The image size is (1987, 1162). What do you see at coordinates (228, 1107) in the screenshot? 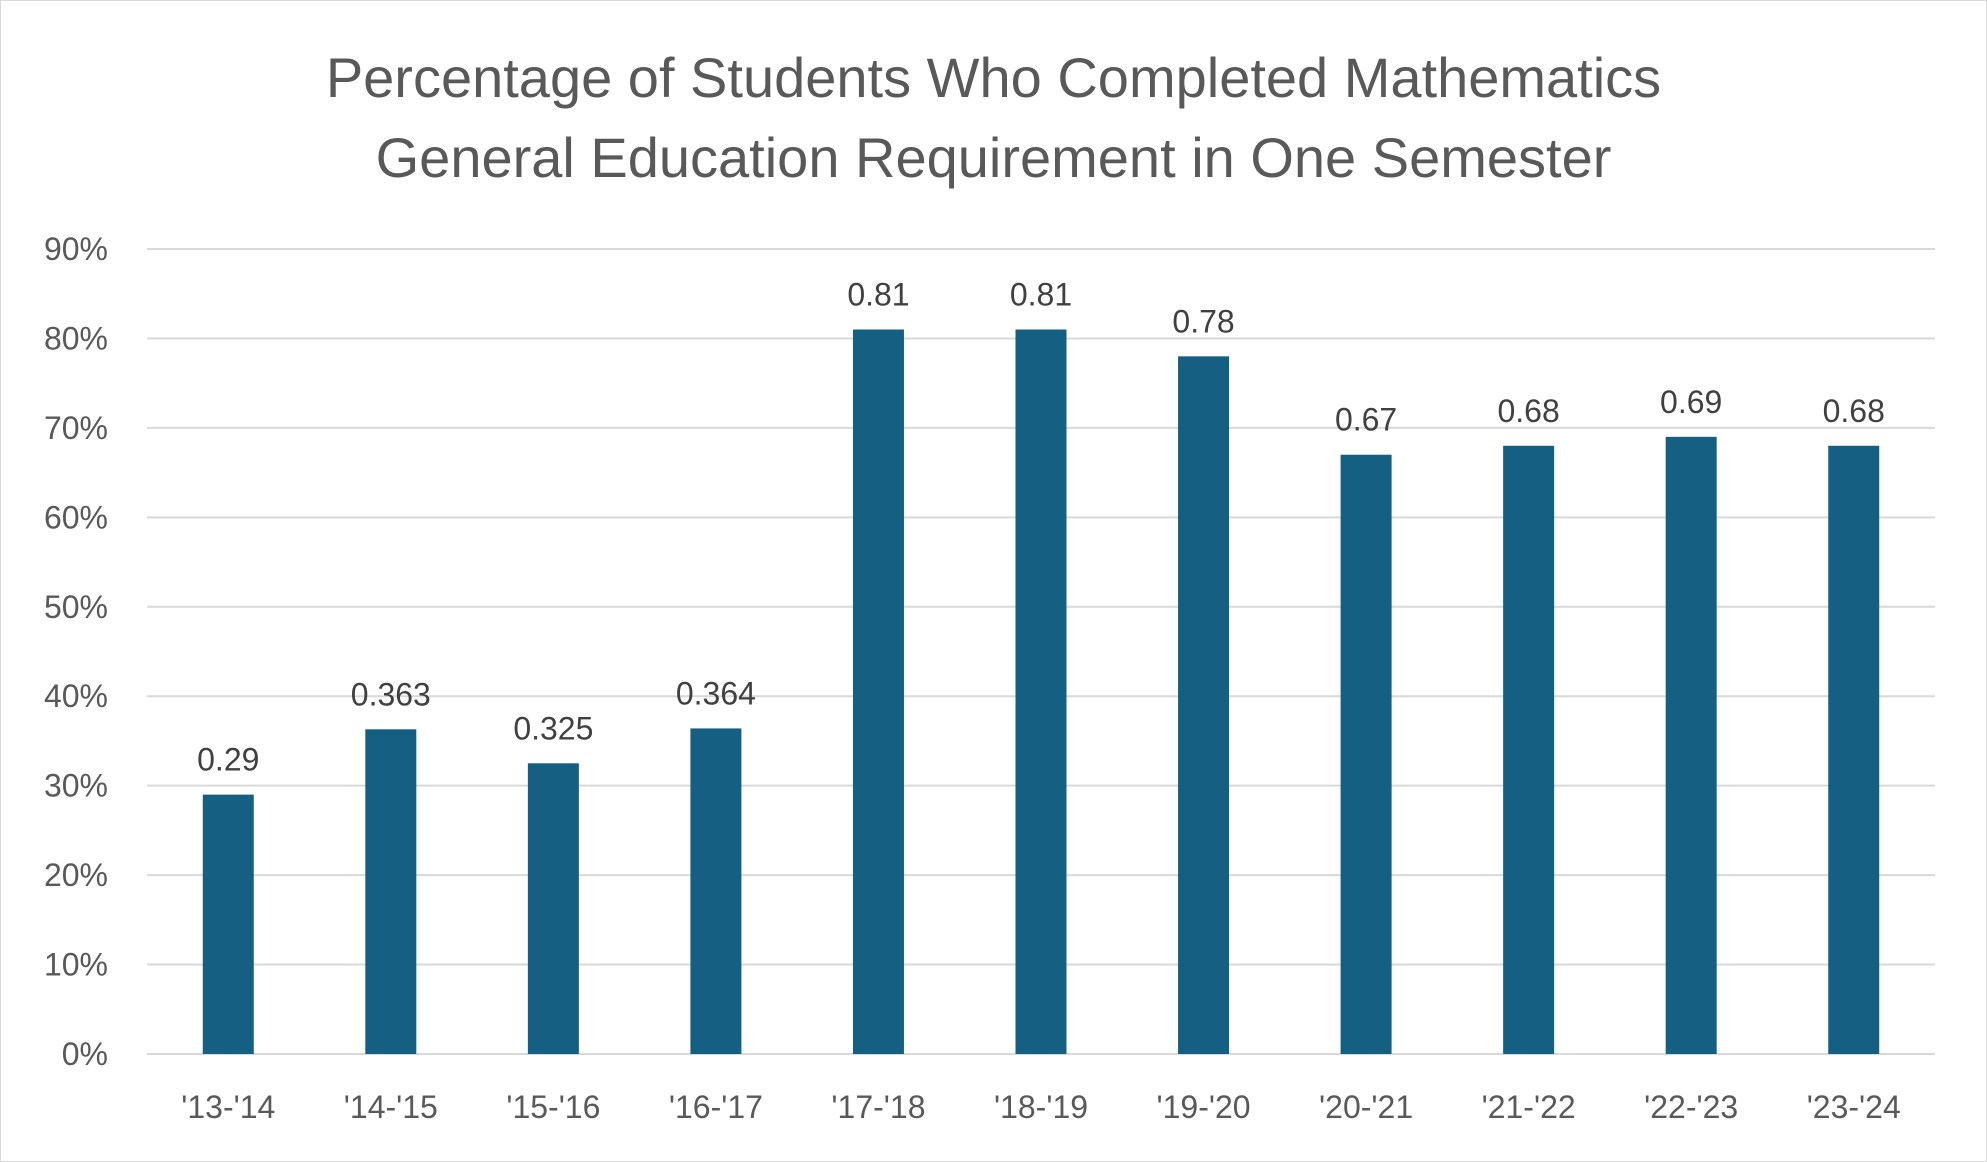
I see `x-tick-label: '13-'14` at bounding box center [228, 1107].